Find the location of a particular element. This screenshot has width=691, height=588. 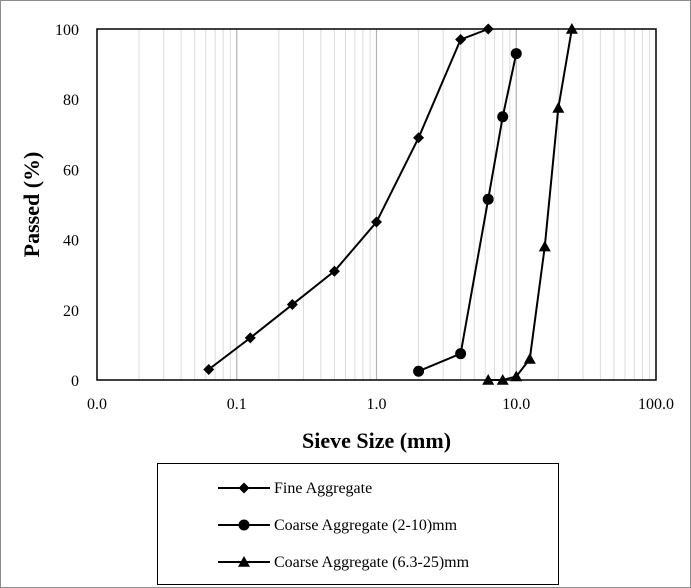

y-tick-label: 20 is located at coordinates (71, 311).